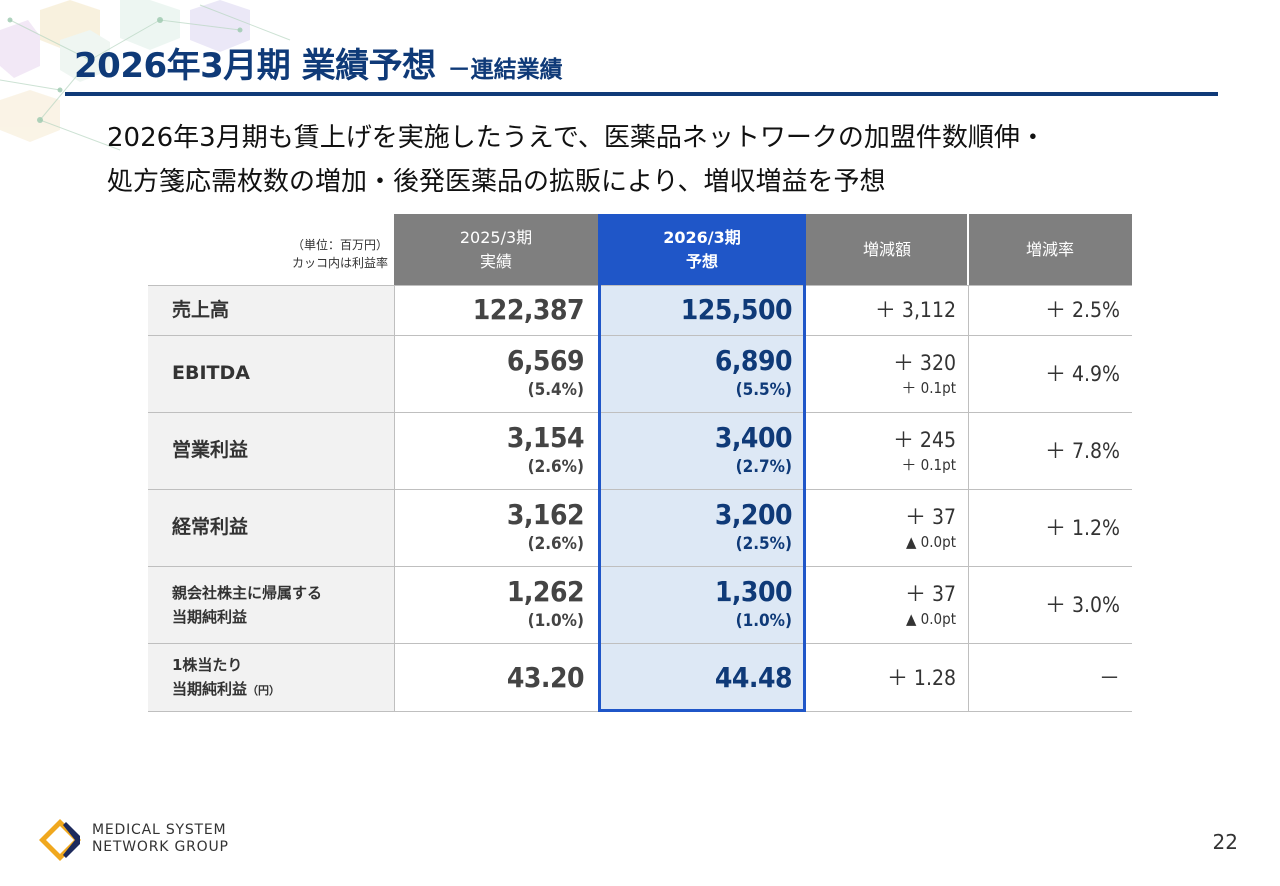 The height and width of the screenshot is (886, 1280). I want to click on value-curr: 44.48, so click(753, 677).